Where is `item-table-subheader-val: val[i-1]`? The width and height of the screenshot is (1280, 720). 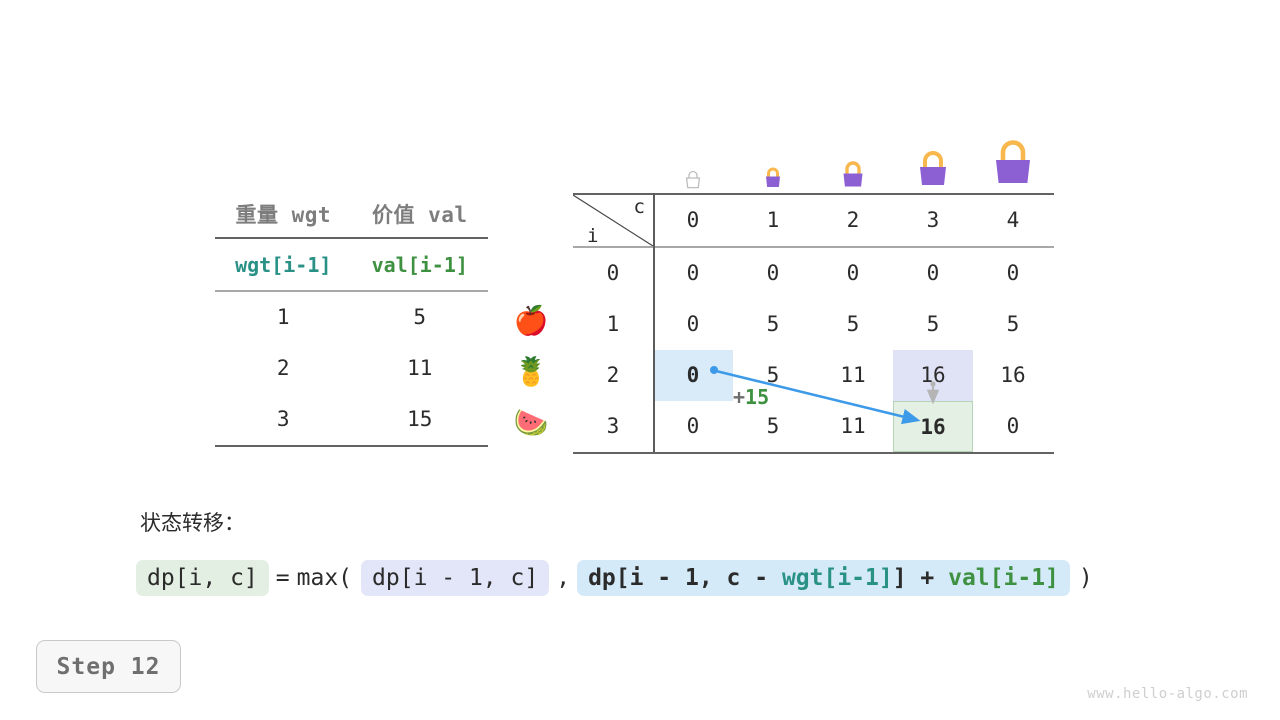 item-table-subheader-val: val[i-1] is located at coordinates (419, 264).